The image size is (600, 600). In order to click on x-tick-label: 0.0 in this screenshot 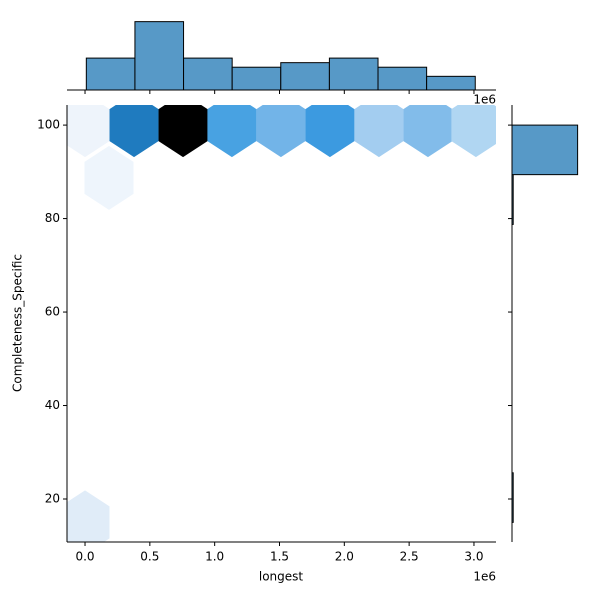, I will do `click(84, 557)`.